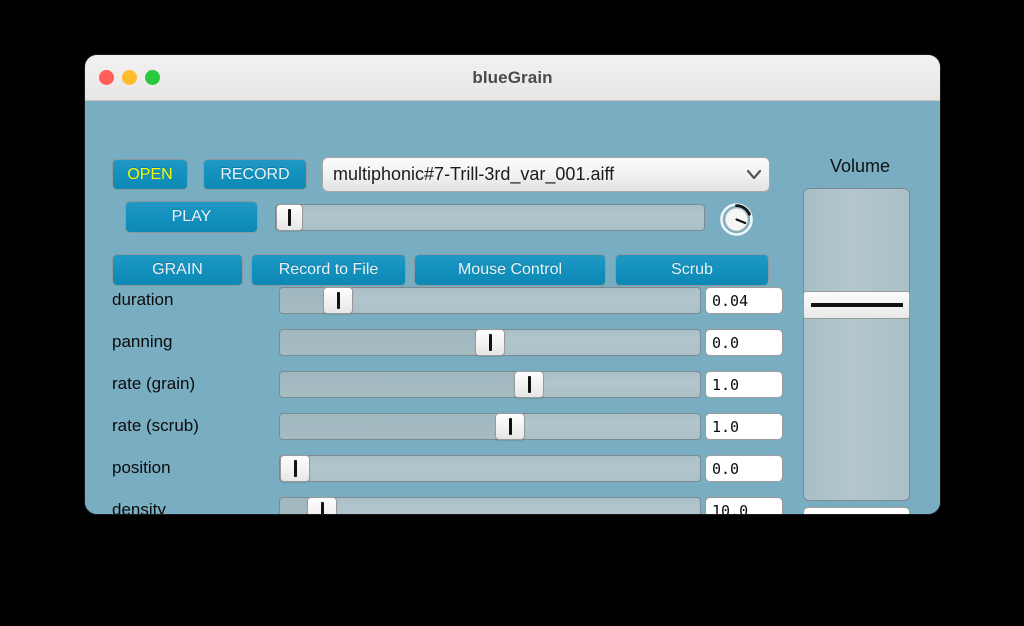  What do you see at coordinates (106, 77) in the screenshot?
I see `close-button` at bounding box center [106, 77].